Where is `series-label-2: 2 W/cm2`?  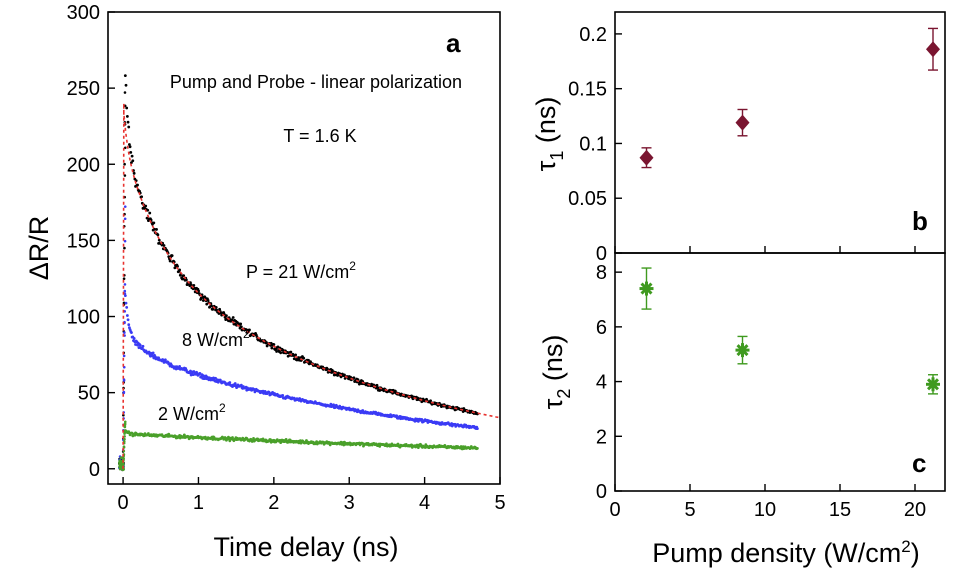
series-label-2: 2 W/cm2 is located at coordinates (192, 412).